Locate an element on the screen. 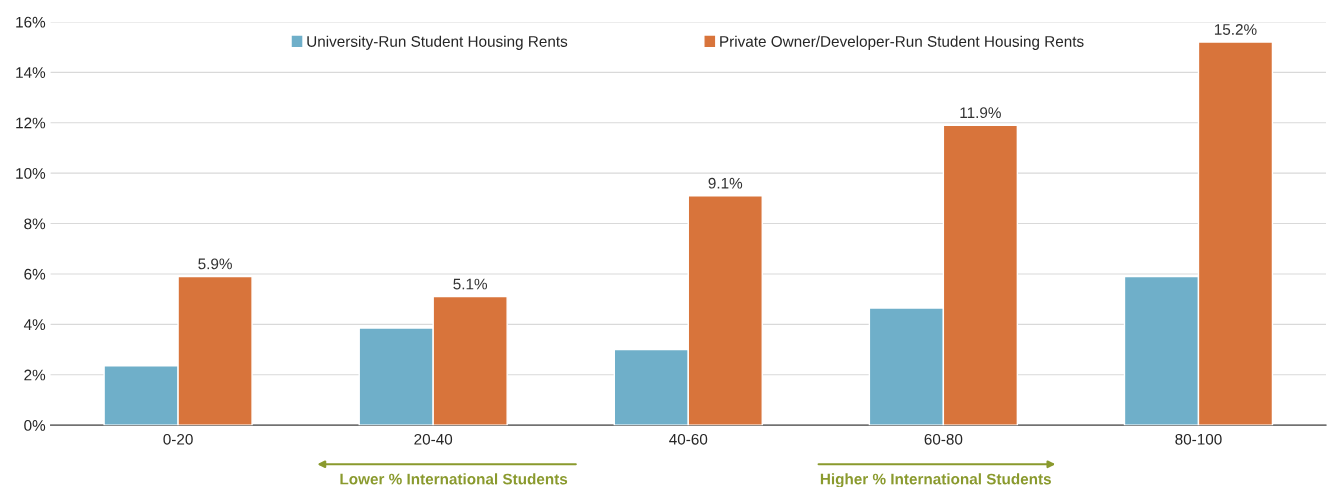  legend-label: Private Owner/Developer-Run Student Housing Rents is located at coordinates (902, 42).